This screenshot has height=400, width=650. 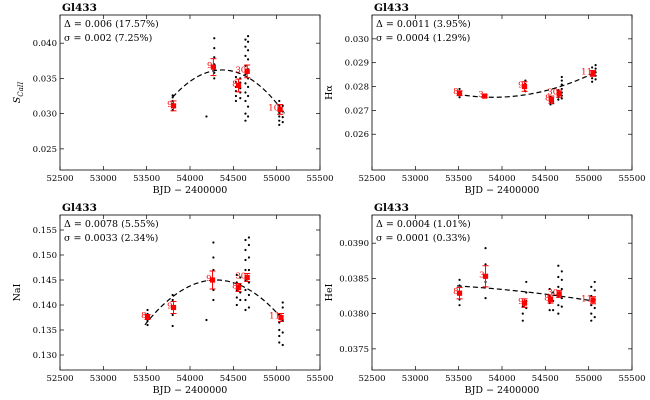 I want to click on stat-sigma: σ = 0.002 (7.25%), so click(x=108, y=38).